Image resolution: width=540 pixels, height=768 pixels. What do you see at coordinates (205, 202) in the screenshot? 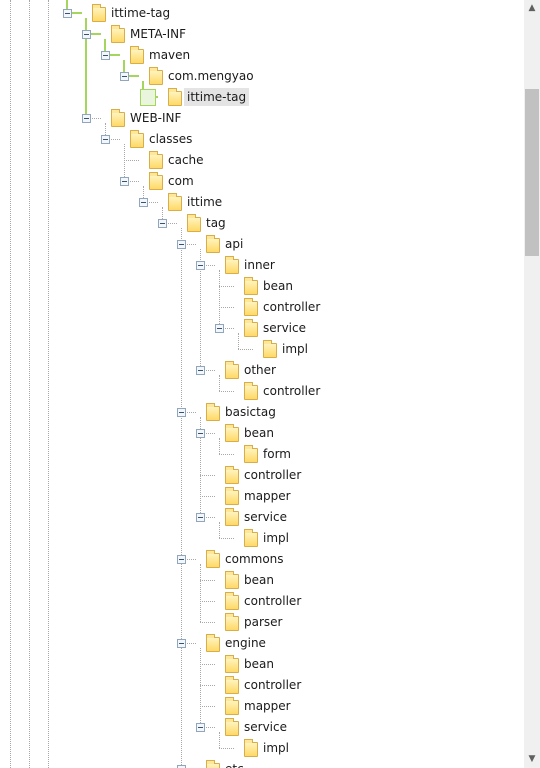
I see `tree-node-label: ittime` at bounding box center [205, 202].